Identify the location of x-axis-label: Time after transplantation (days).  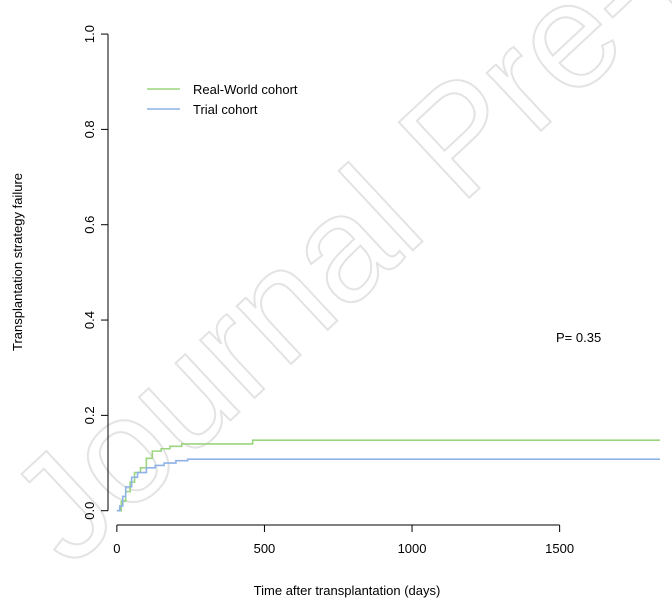
(347, 590).